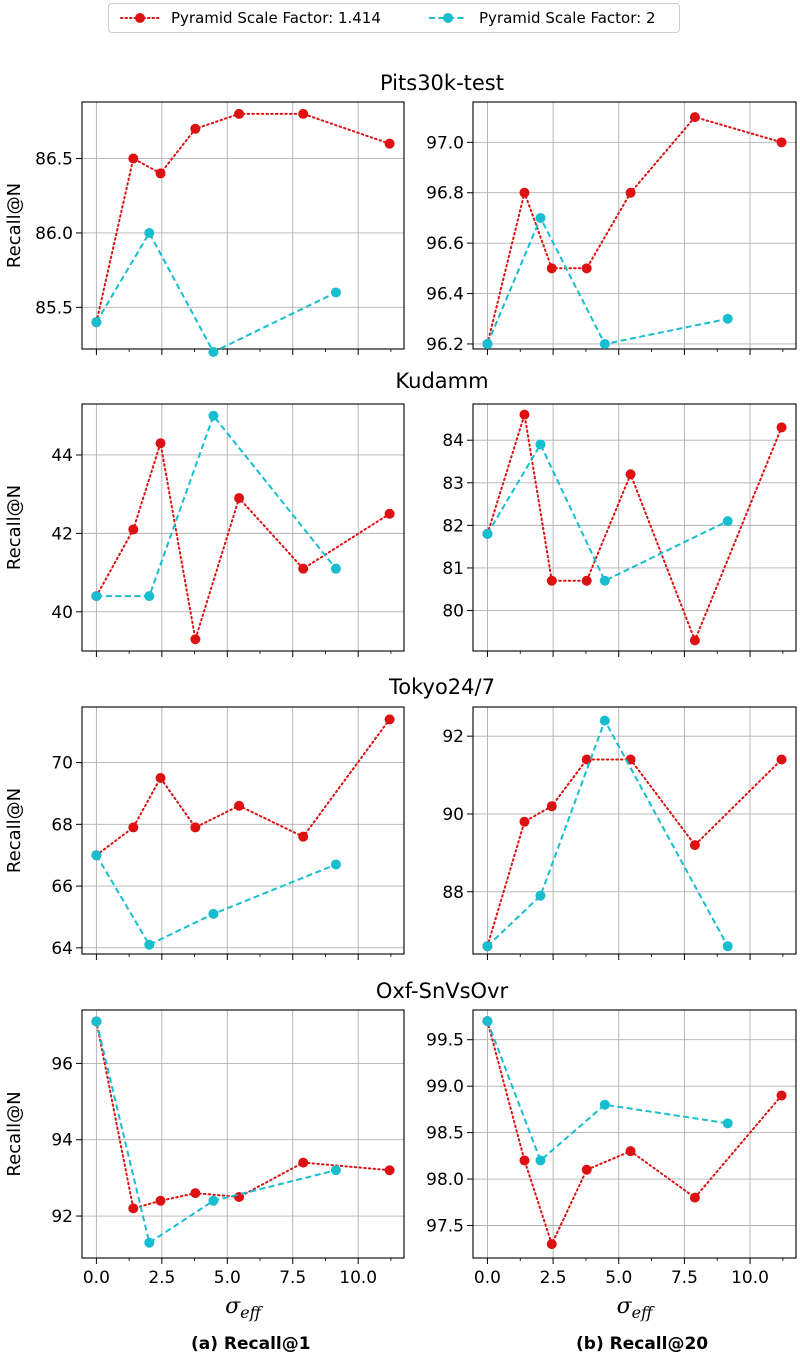 The image size is (800, 1369). What do you see at coordinates (642, 1344) in the screenshot?
I see `caption-recall-at-20: (b) Recall@20` at bounding box center [642, 1344].